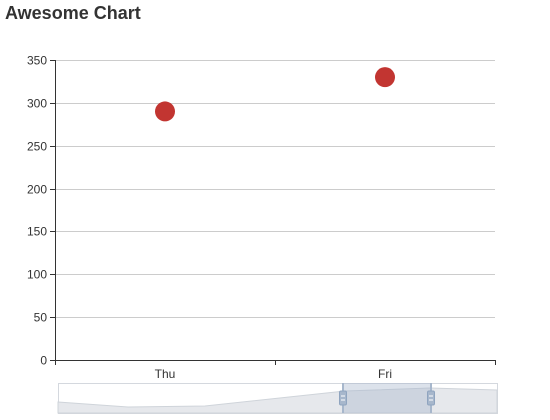  What do you see at coordinates (37, 61) in the screenshot?
I see `y-tick-label: 350` at bounding box center [37, 61].